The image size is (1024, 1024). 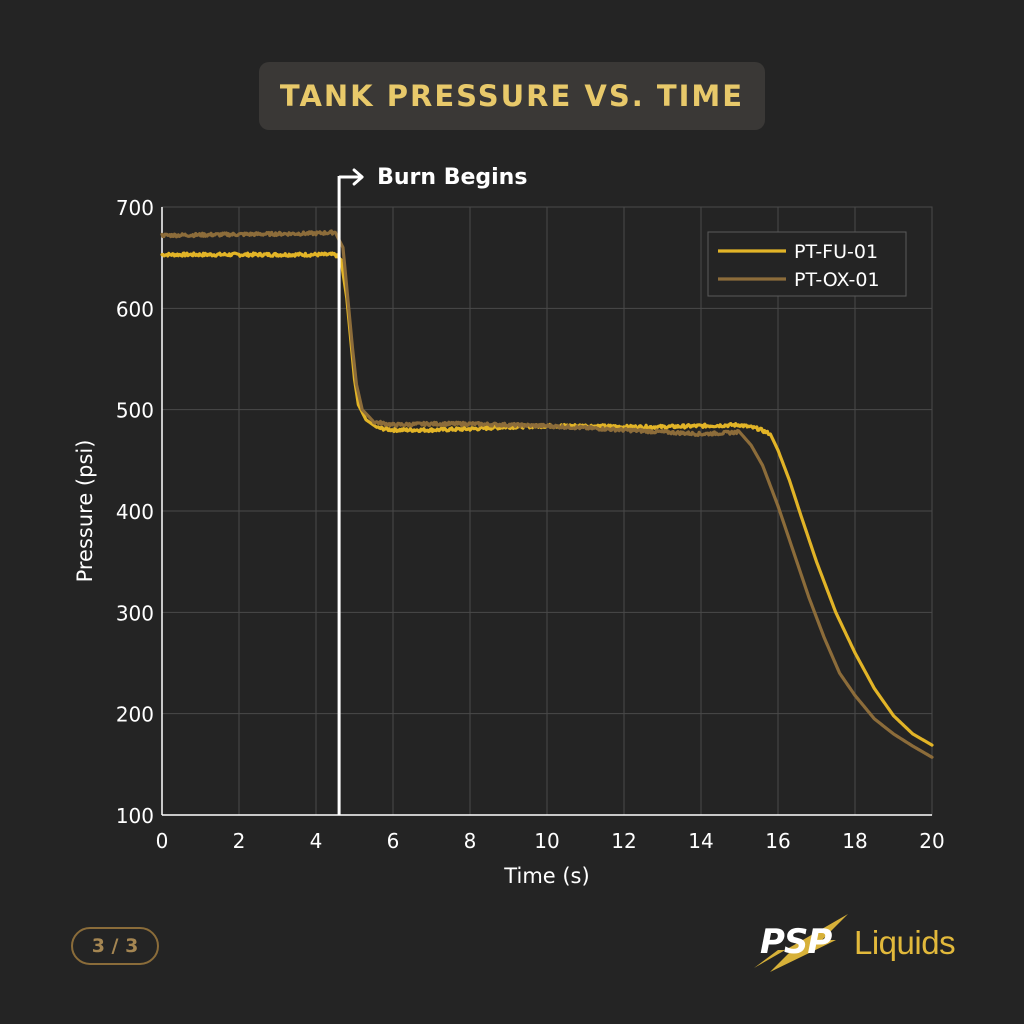 I want to click on x-tick-label: 8, so click(x=470, y=841).